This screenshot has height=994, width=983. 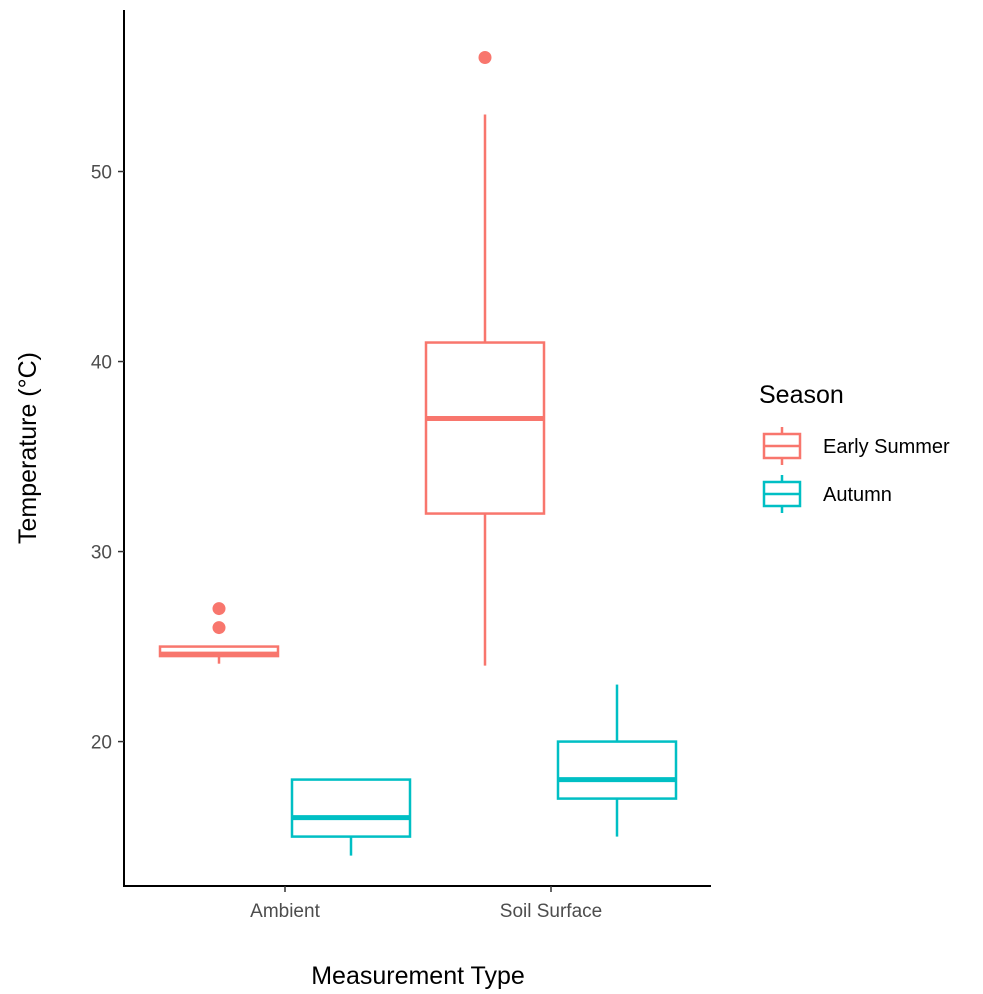 What do you see at coordinates (28, 448) in the screenshot?
I see `y-axis-title: Temperature (°C)` at bounding box center [28, 448].